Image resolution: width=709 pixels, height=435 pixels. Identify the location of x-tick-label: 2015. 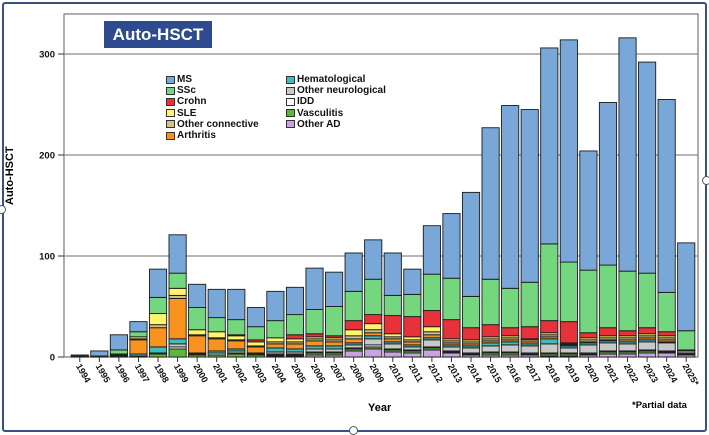
(494, 373).